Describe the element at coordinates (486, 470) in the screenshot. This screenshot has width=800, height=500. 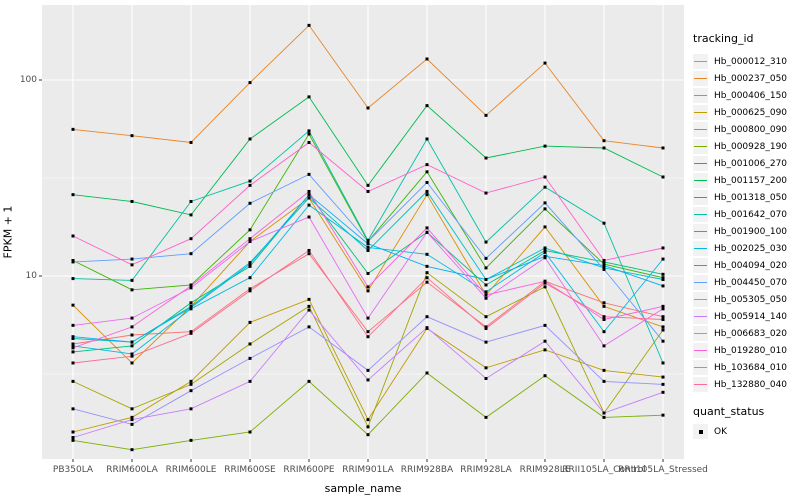
I see `x-tick-label: RRIM928LA` at that location.